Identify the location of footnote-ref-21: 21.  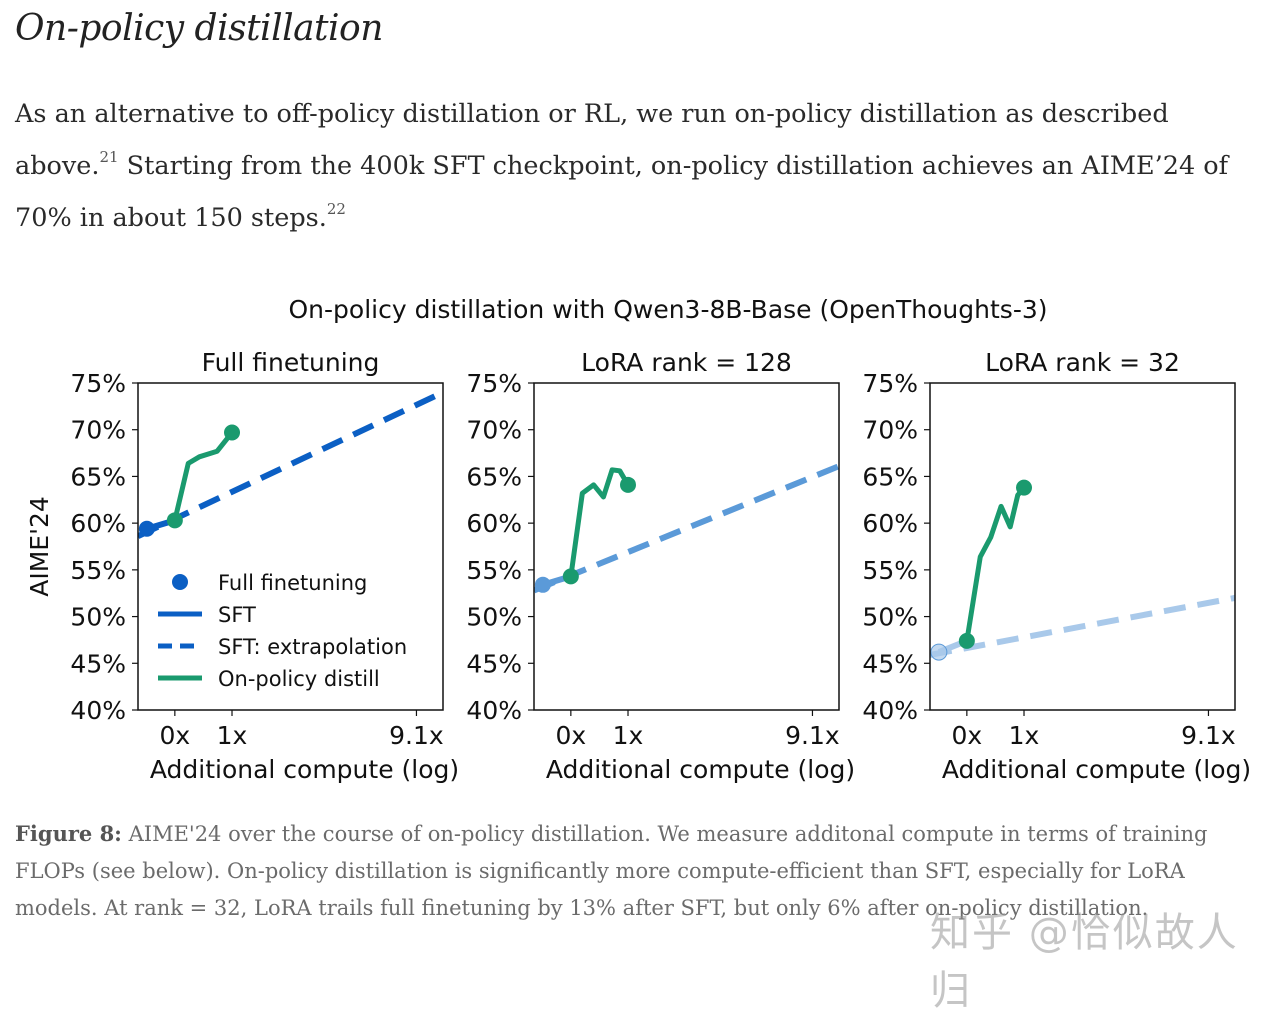
(109, 157).